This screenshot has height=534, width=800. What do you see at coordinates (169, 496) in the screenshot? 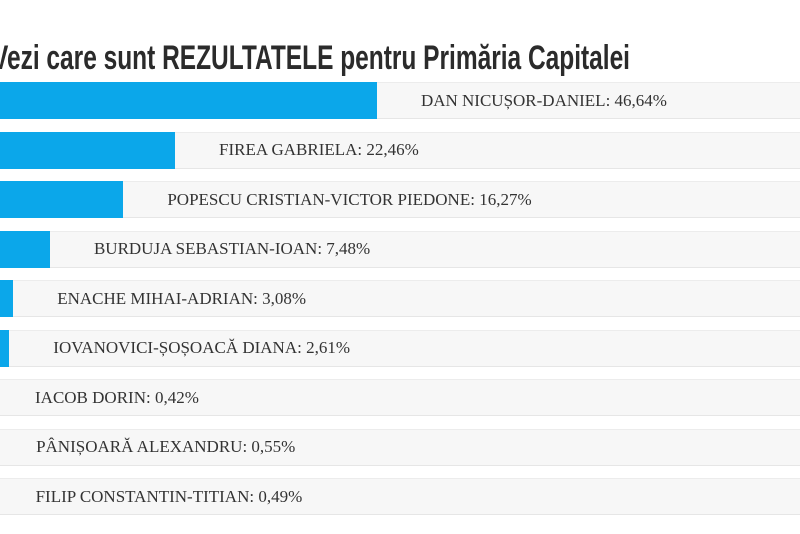
I see `bar-label: FILIP CONSTANTIN-TITIAN: 0,49%` at bounding box center [169, 496].